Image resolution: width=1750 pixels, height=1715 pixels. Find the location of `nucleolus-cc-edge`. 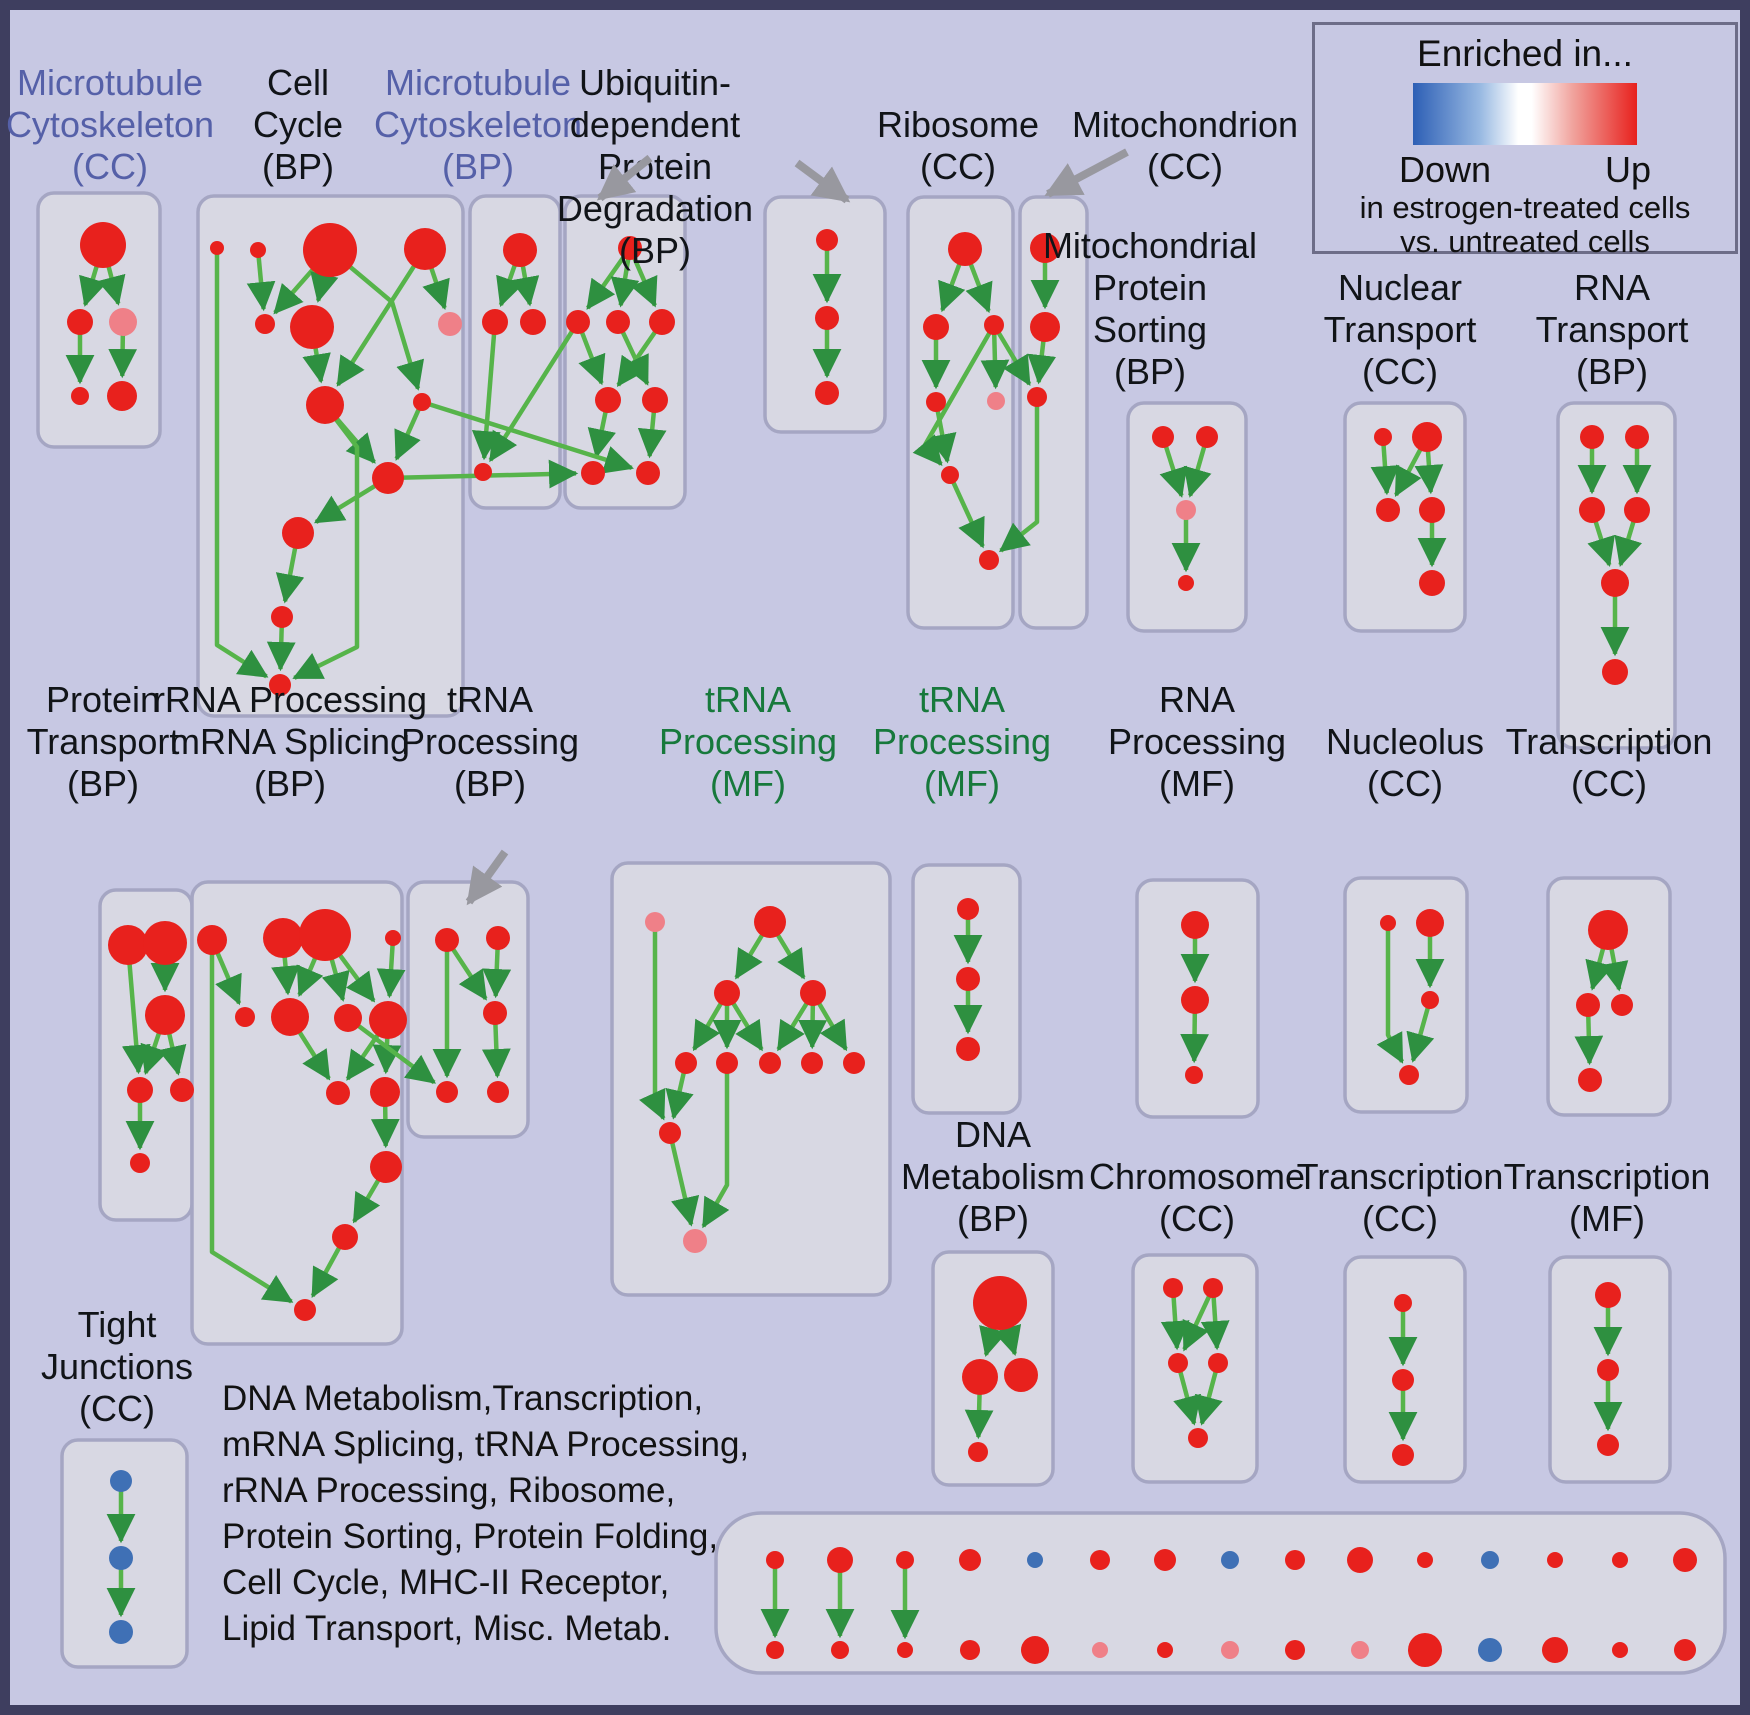

nucleolus-cc-edge is located at coordinates (1420, 1031).